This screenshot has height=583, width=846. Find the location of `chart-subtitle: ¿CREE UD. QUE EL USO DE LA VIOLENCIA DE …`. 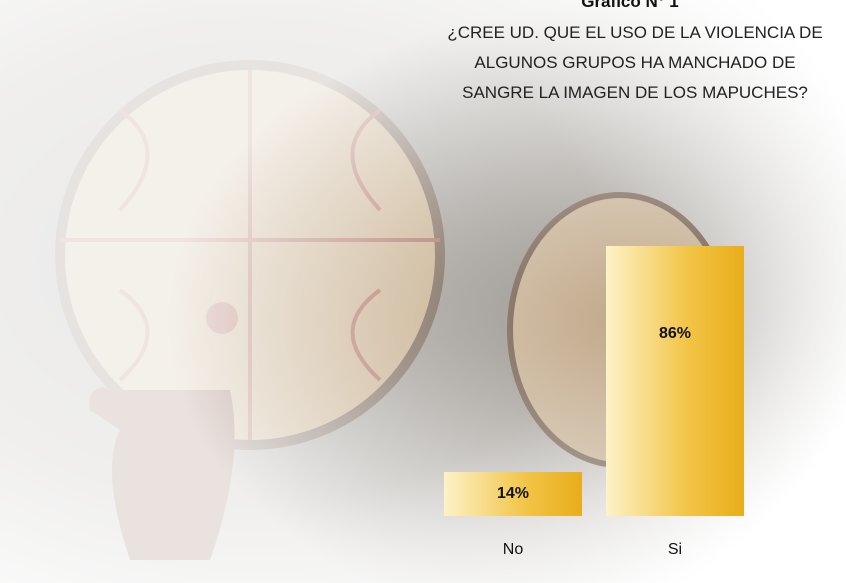

chart-subtitle: ¿CREE UD. QUE EL USO DE LA VIOLENCIA DE … is located at coordinates (635, 62).